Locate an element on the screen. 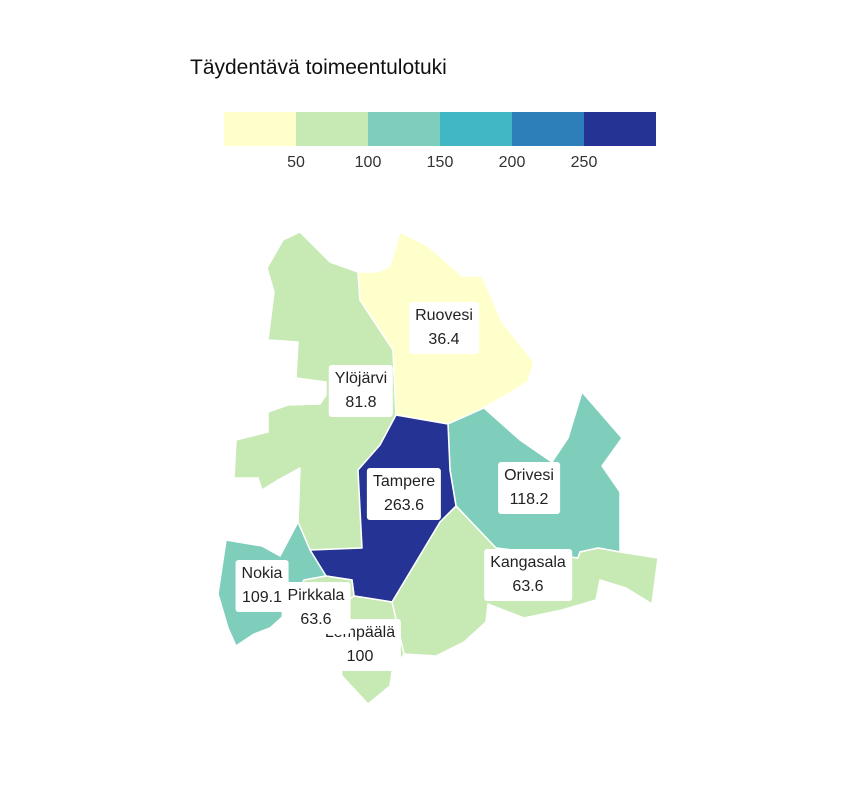  legend-tick: 100 is located at coordinates (368, 162).